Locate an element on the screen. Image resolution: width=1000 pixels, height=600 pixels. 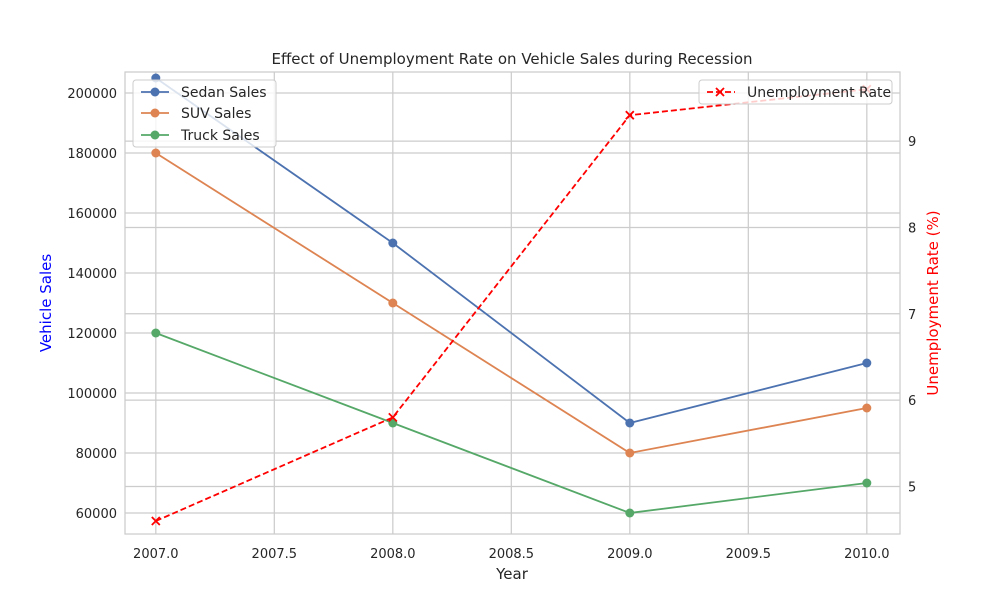
y-tick-label: 100000 is located at coordinates (92, 394).